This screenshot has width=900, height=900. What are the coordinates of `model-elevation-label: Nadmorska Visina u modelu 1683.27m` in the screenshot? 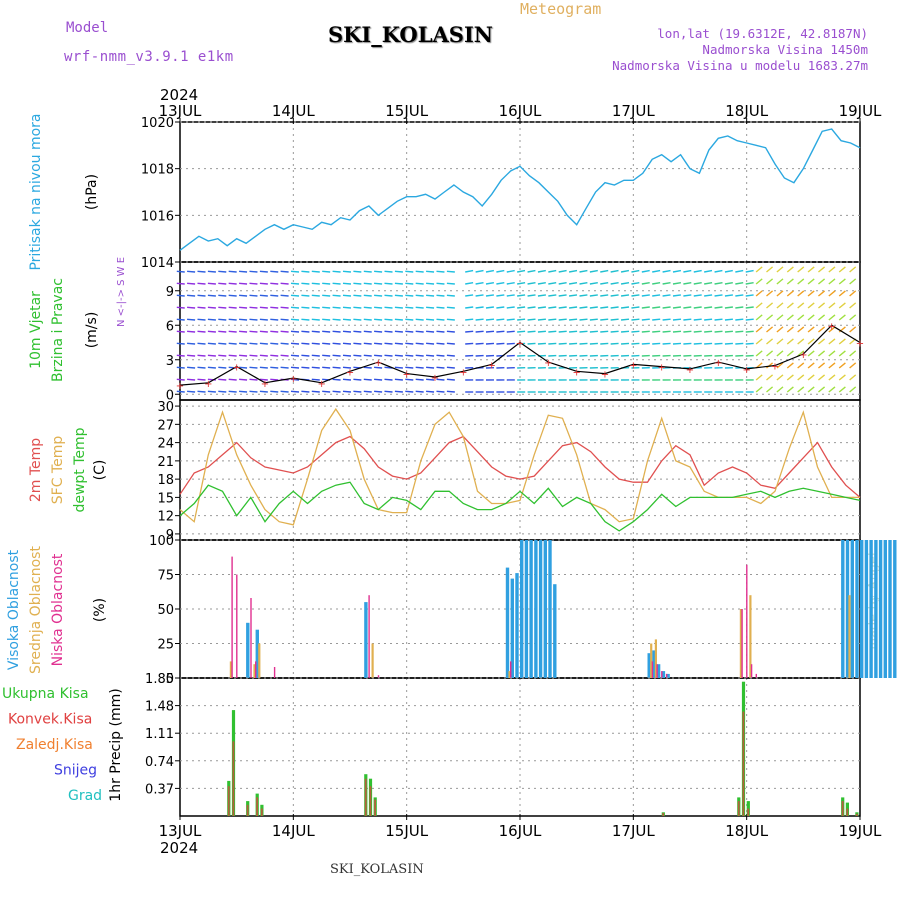 It's located at (740, 65).